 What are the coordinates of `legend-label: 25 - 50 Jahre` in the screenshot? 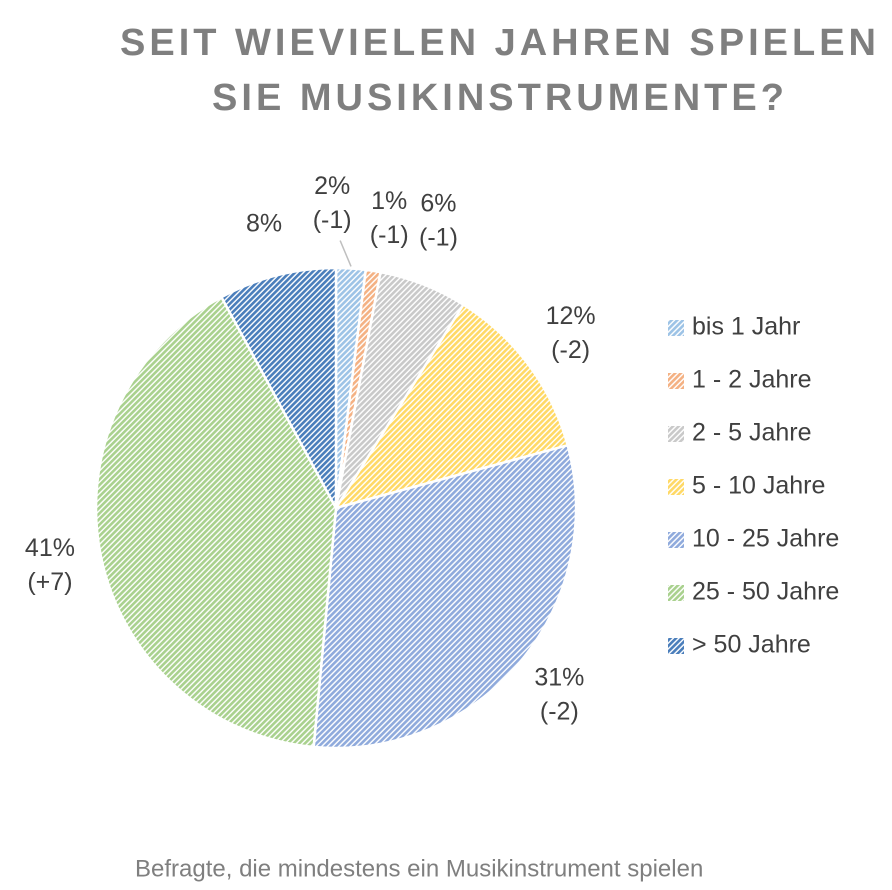 It's located at (765, 592).